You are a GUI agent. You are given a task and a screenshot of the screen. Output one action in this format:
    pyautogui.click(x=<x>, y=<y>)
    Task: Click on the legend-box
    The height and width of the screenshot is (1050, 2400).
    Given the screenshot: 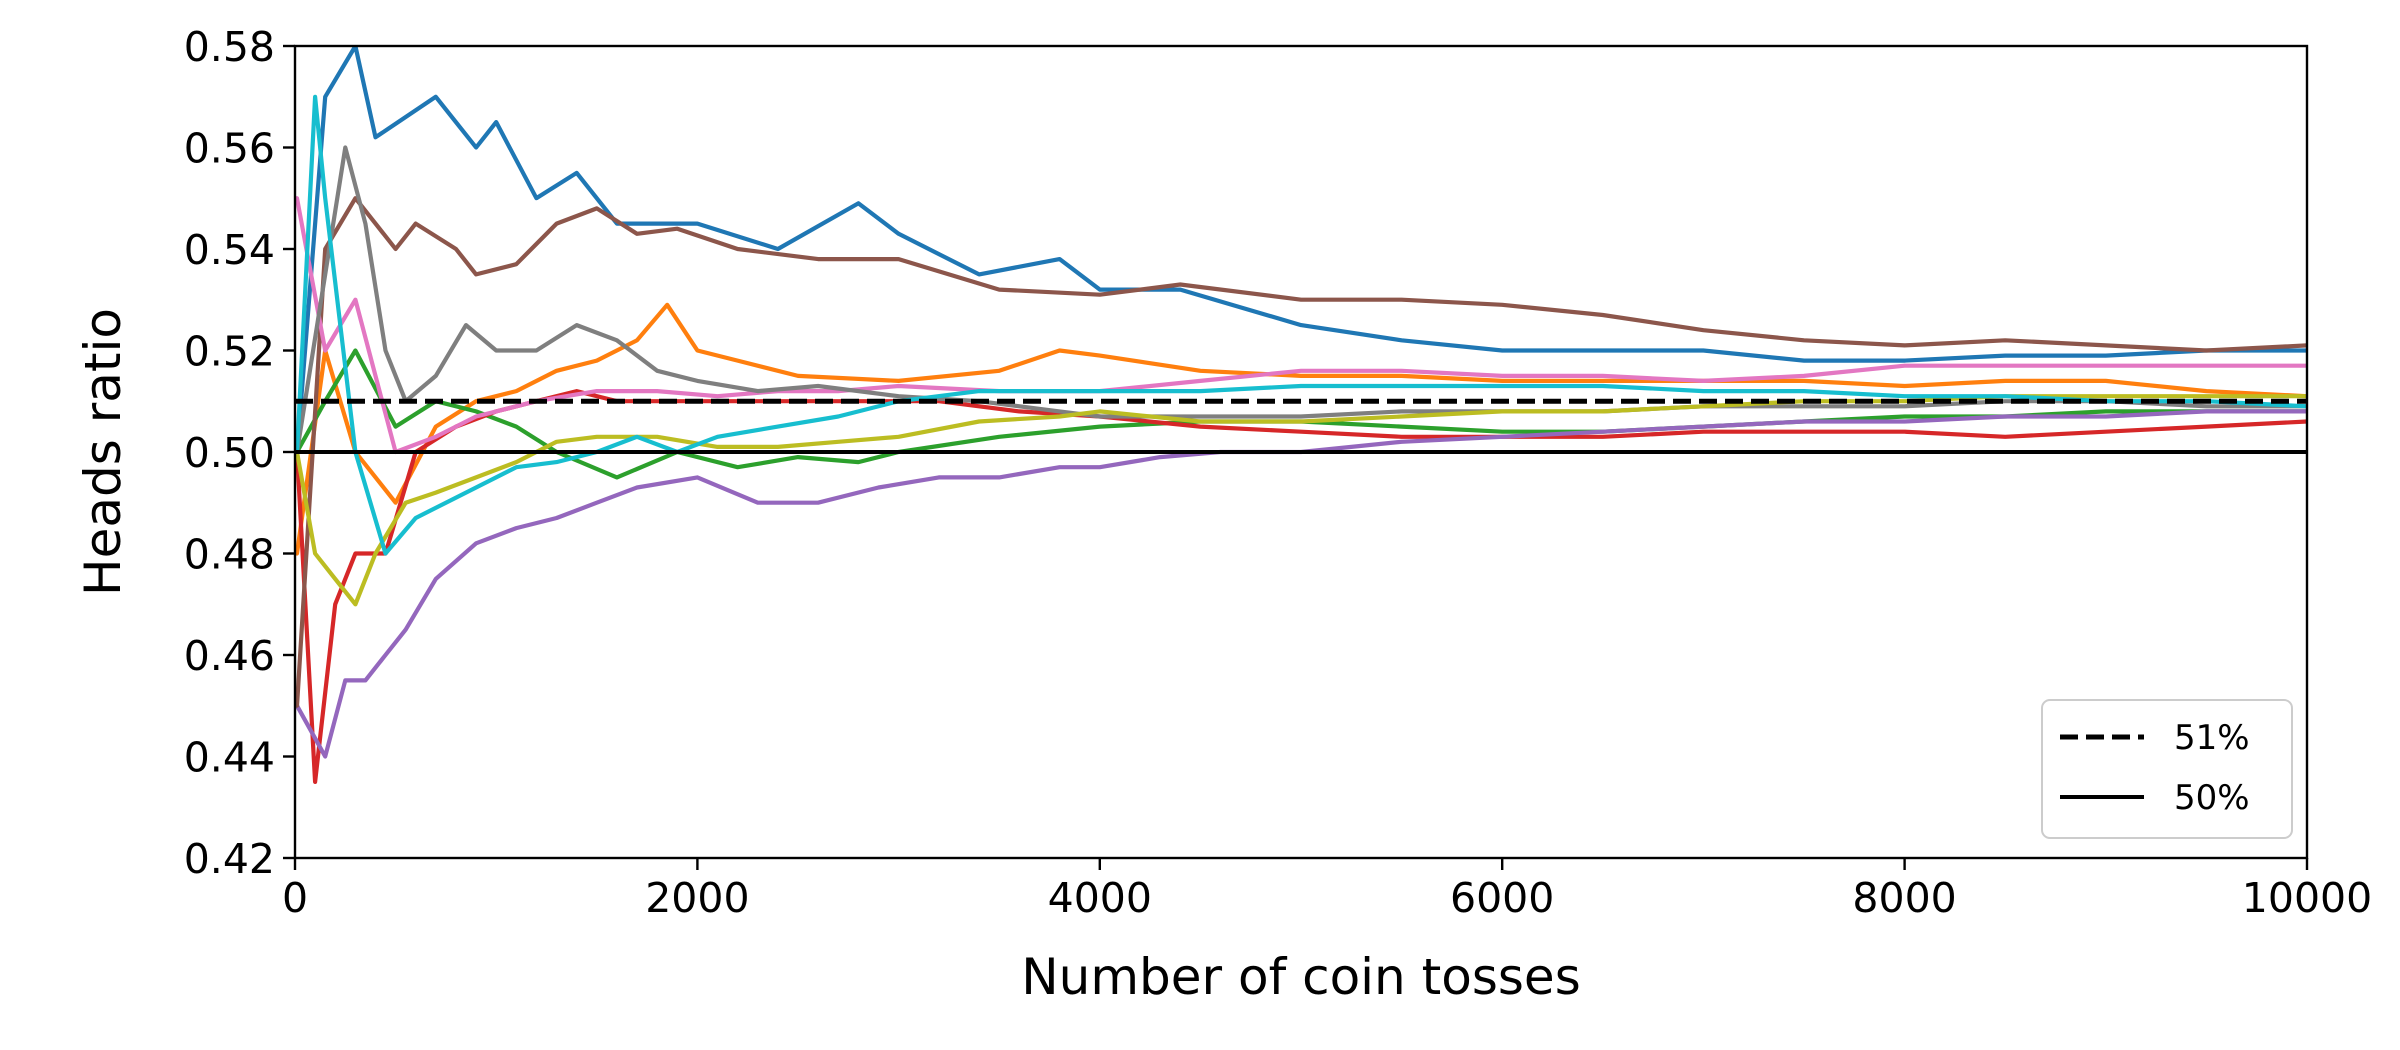 What is the action you would take?
    pyautogui.click(x=2167, y=769)
    